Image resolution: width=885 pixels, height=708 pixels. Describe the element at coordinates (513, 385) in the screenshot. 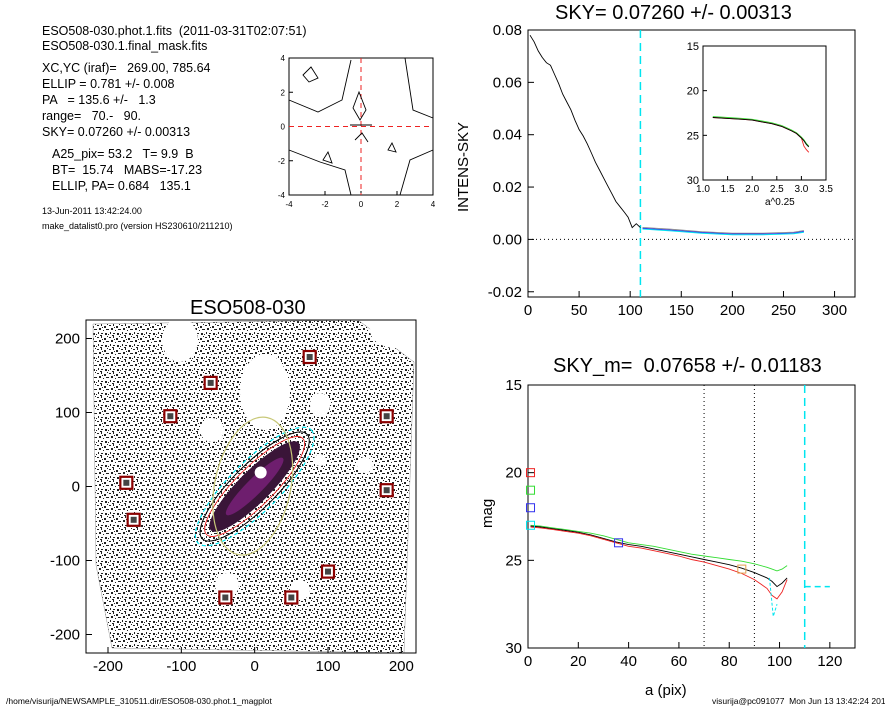

I see `mag-ytick-label: 15` at that location.